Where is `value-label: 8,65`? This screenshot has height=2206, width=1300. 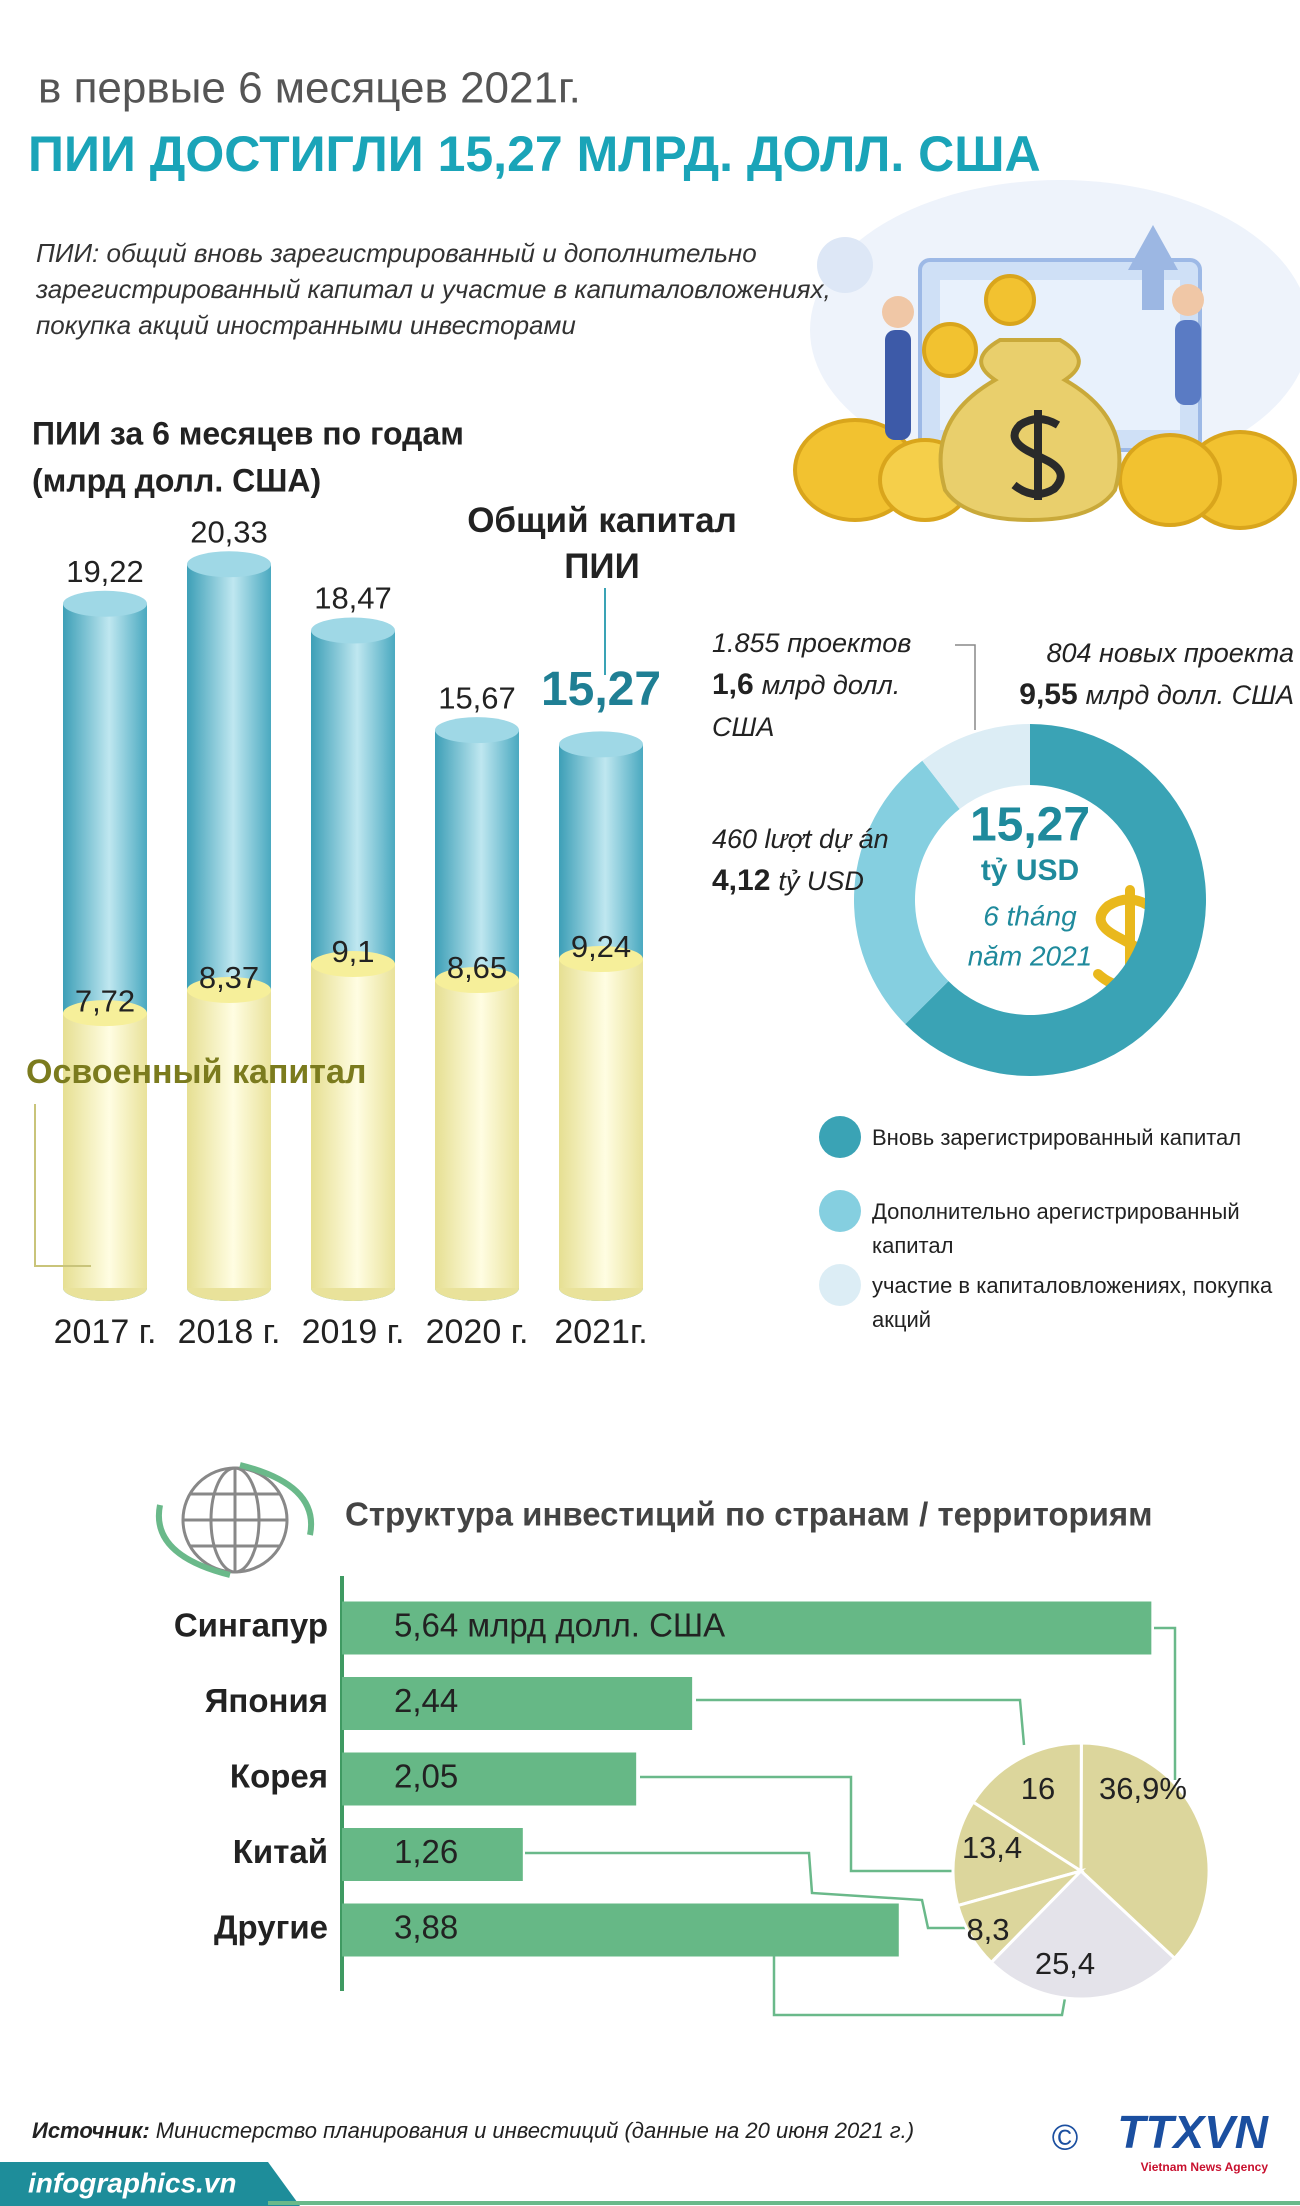 value-label: 8,65 is located at coordinates (477, 967).